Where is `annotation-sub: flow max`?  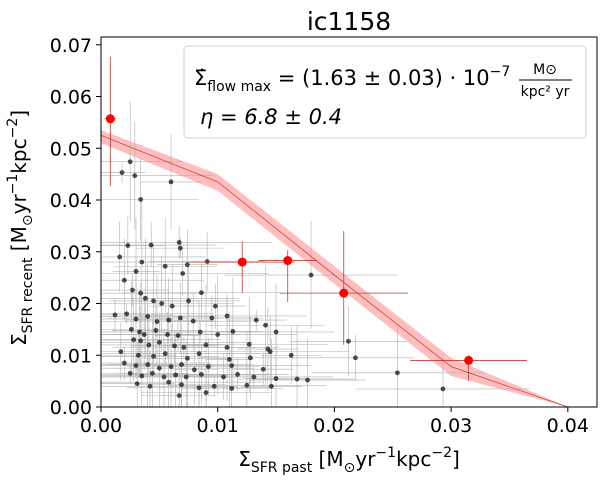 annotation-sub: flow max is located at coordinates (239, 87).